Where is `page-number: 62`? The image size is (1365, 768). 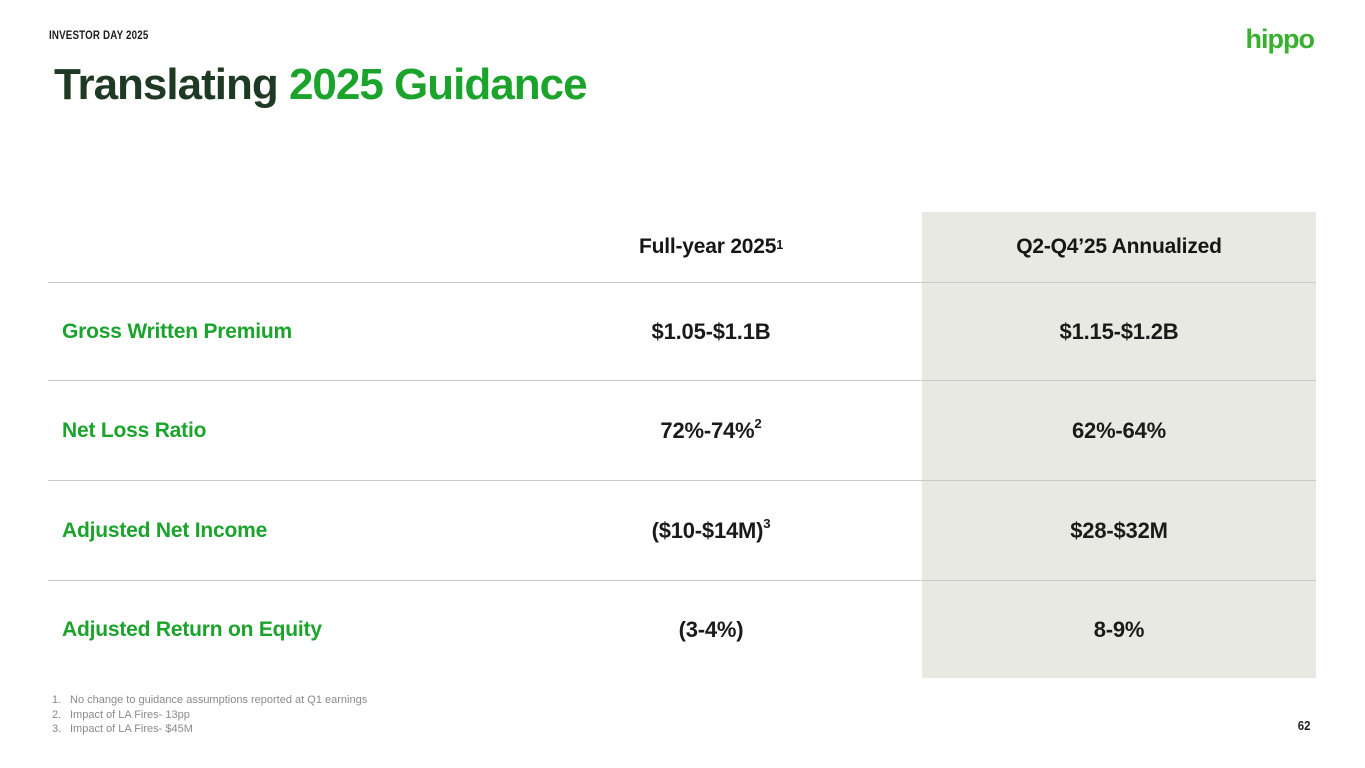
page-number: 62 is located at coordinates (1303, 725).